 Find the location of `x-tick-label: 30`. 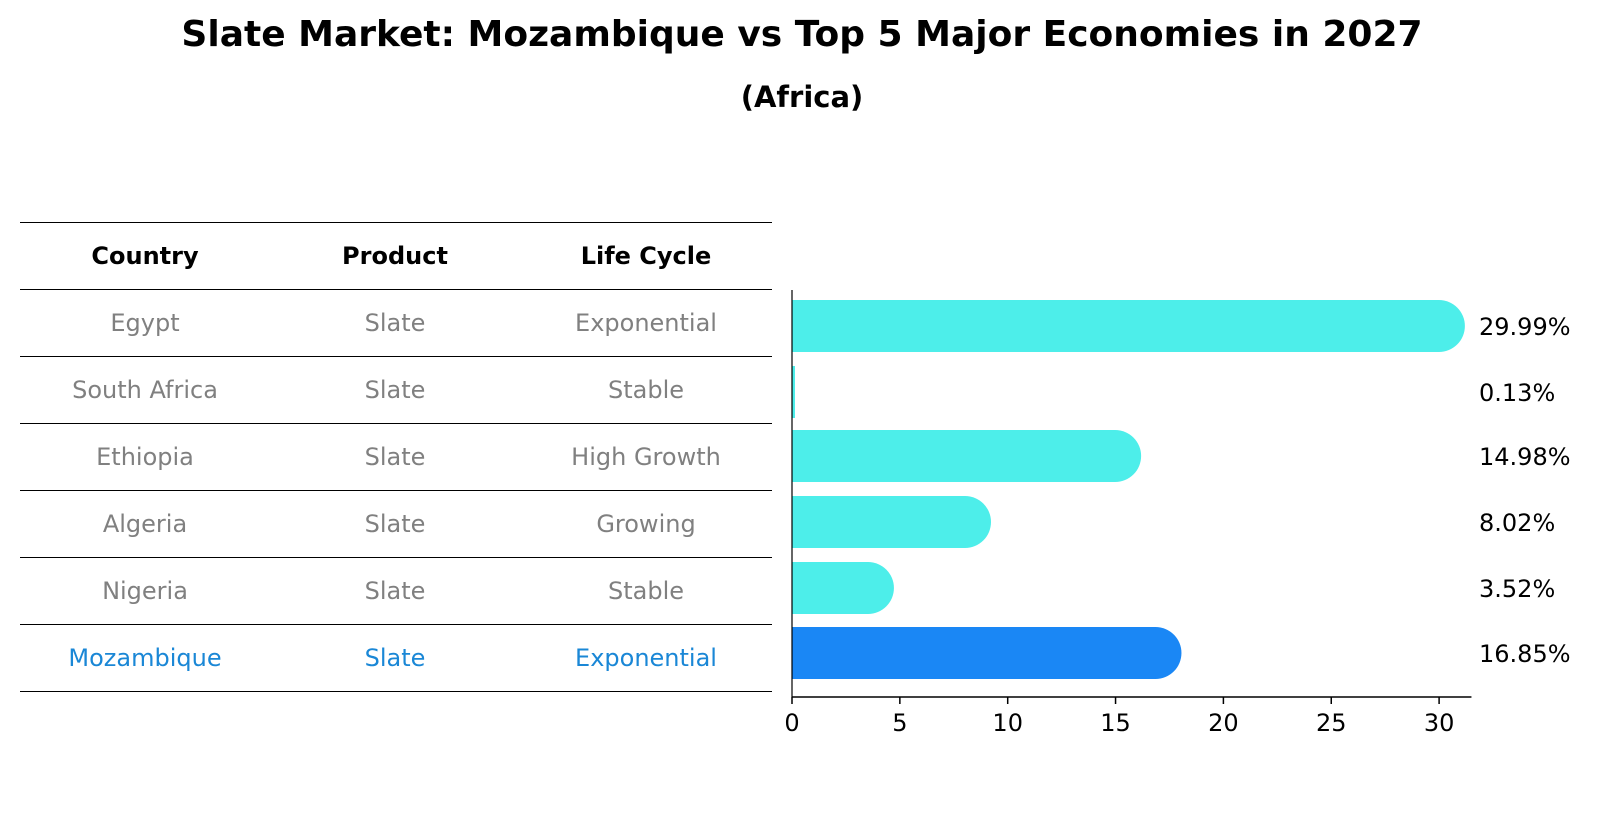

x-tick-label: 30 is located at coordinates (1439, 723).